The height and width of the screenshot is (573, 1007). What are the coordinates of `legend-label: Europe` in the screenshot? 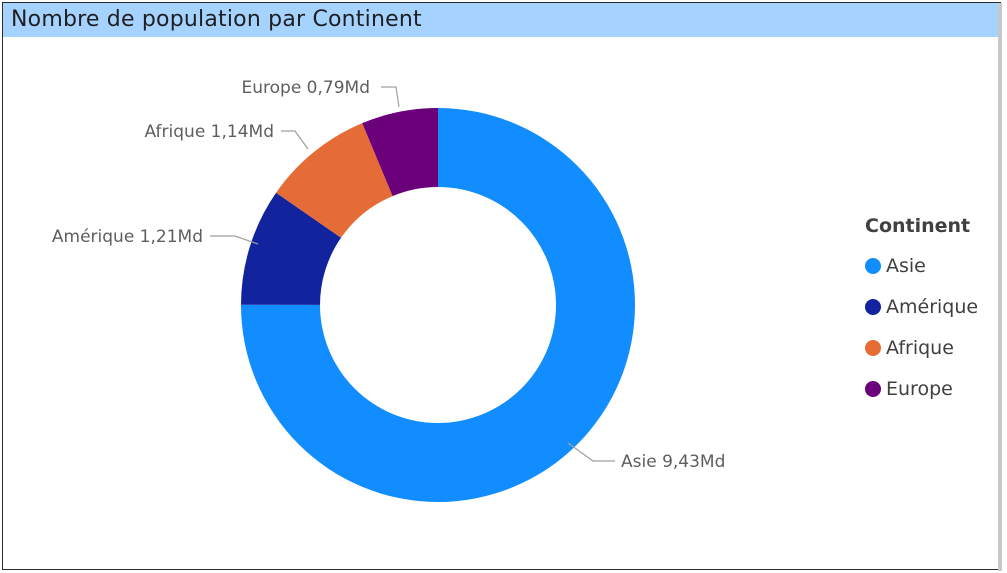 It's located at (919, 388).